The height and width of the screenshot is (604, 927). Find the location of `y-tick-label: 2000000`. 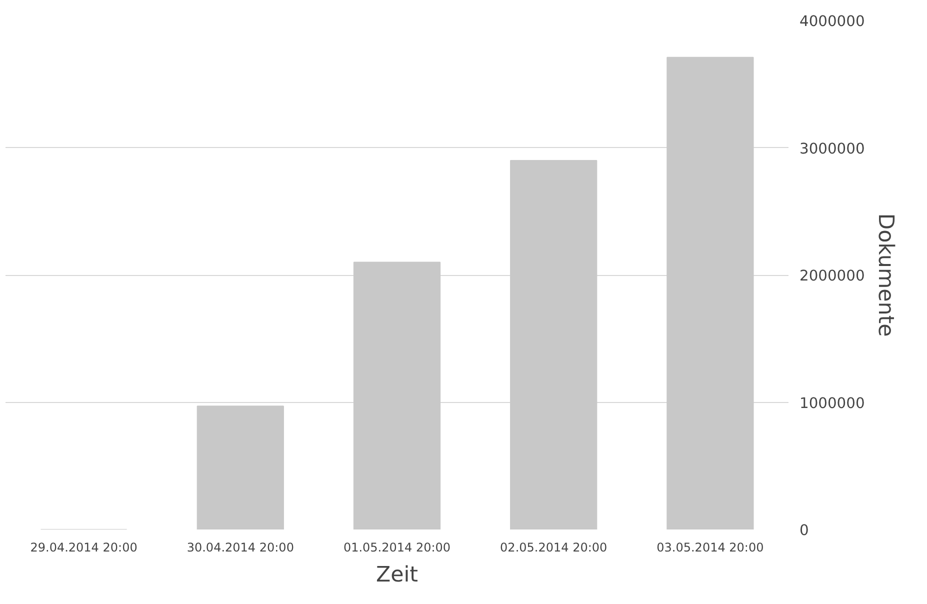

y-tick-label: 2000000 is located at coordinates (832, 276).